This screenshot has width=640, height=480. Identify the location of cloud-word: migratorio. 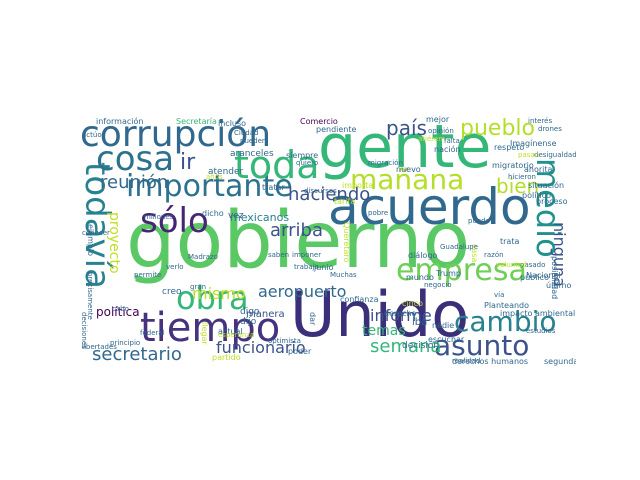
(513, 165).